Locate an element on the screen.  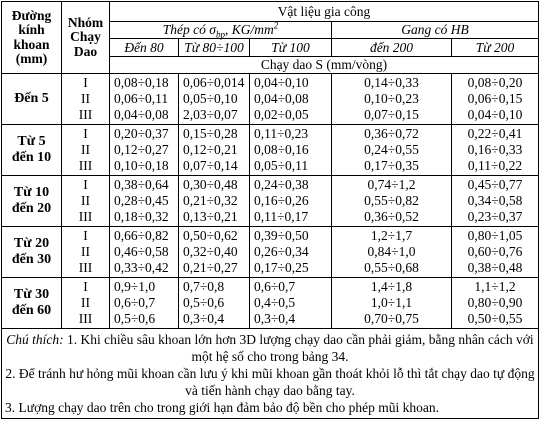
feed-value: 0,07÷0,14 is located at coordinates (210, 165).